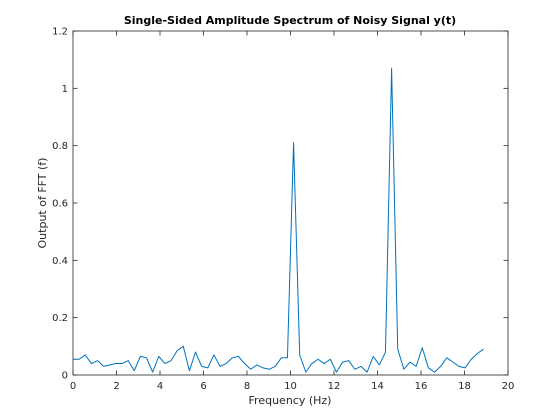  Describe the element at coordinates (247, 386) in the screenshot. I see `x-tick-label: 8` at that location.